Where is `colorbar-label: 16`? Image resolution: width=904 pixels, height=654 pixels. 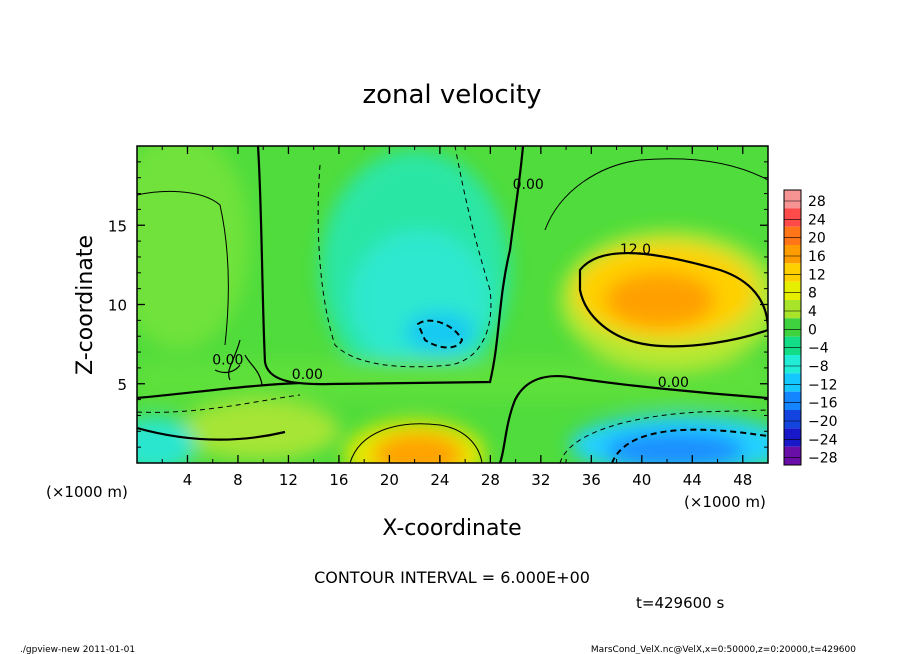
colorbar-label: 16 is located at coordinates (817, 257).